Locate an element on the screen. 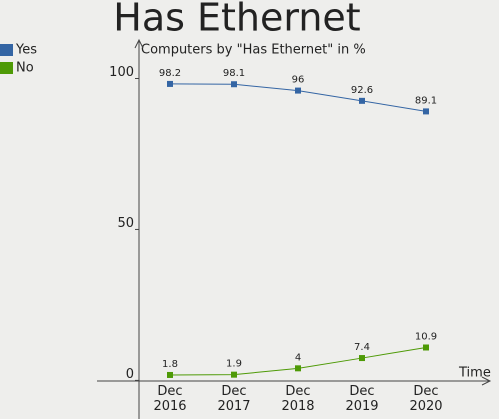 The height and width of the screenshot is (419, 499). x-axis-label: Time is located at coordinates (474, 373).